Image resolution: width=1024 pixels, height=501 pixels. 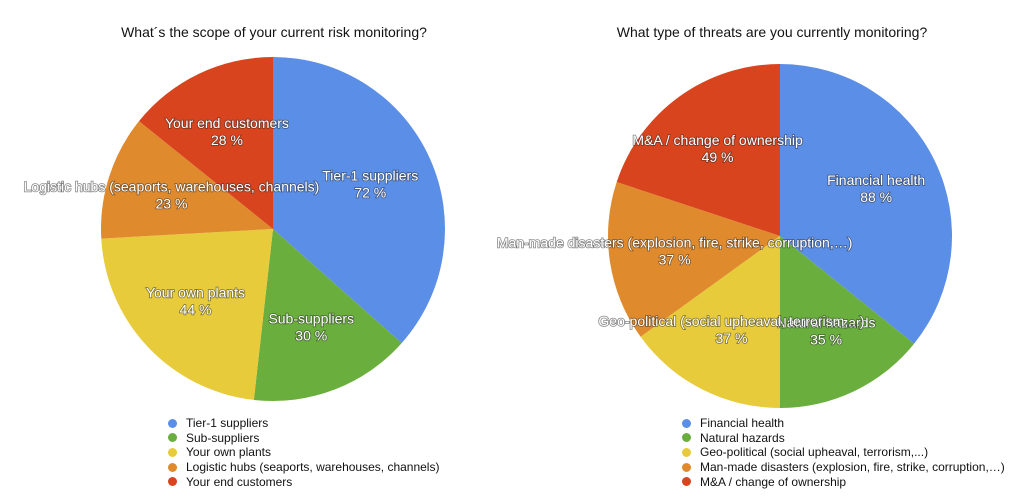 I want to click on slice-value-label: 23 %, so click(x=172, y=204).